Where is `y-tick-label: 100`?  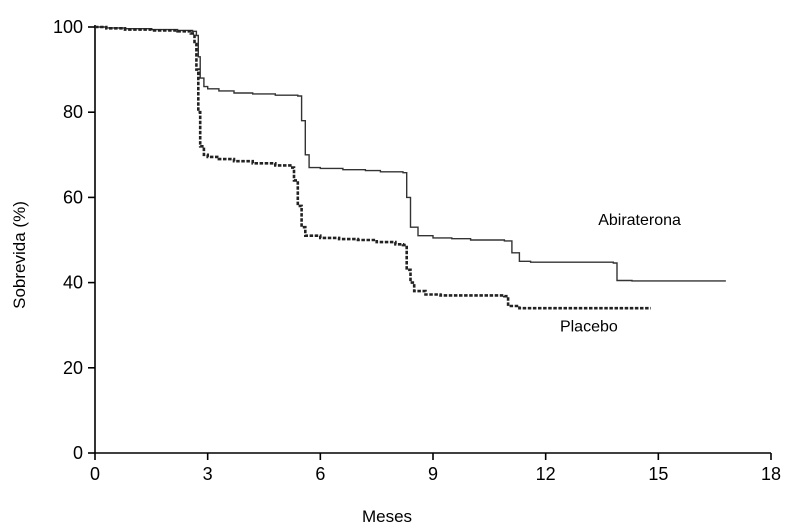 y-tick-label: 100 is located at coordinates (68, 27).